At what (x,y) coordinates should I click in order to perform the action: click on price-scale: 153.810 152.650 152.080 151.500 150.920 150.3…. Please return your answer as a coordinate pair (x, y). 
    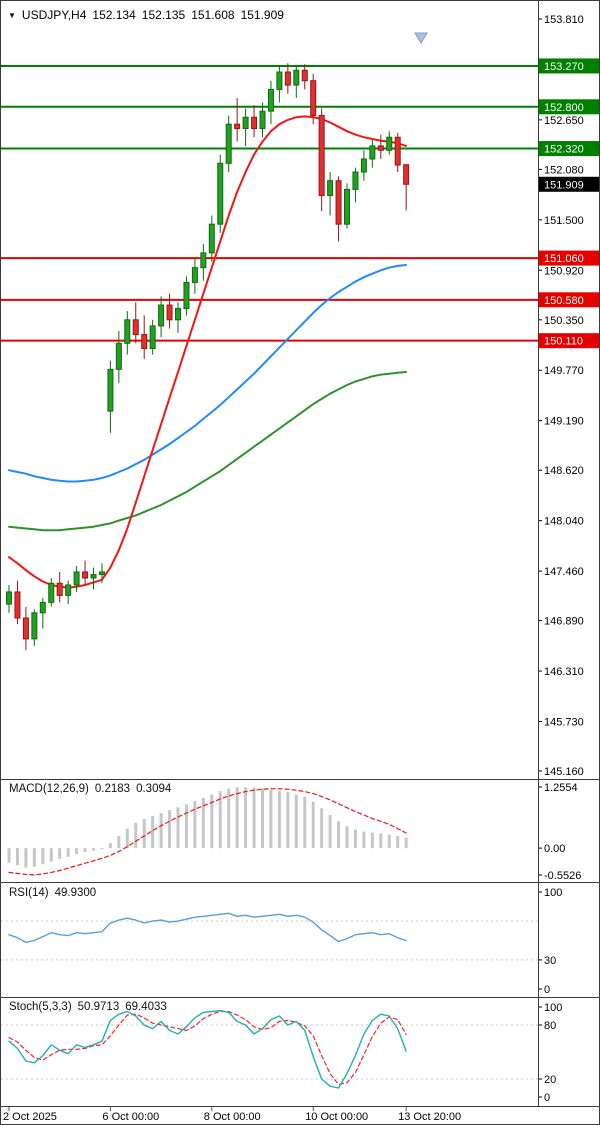
    Looking at the image, I should click on (569, 396).